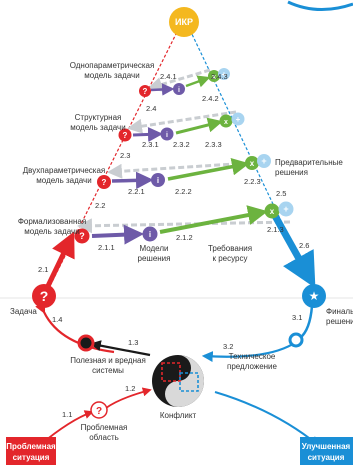  I want to click on step-2-4-3: 2.4.3, so click(219, 76).